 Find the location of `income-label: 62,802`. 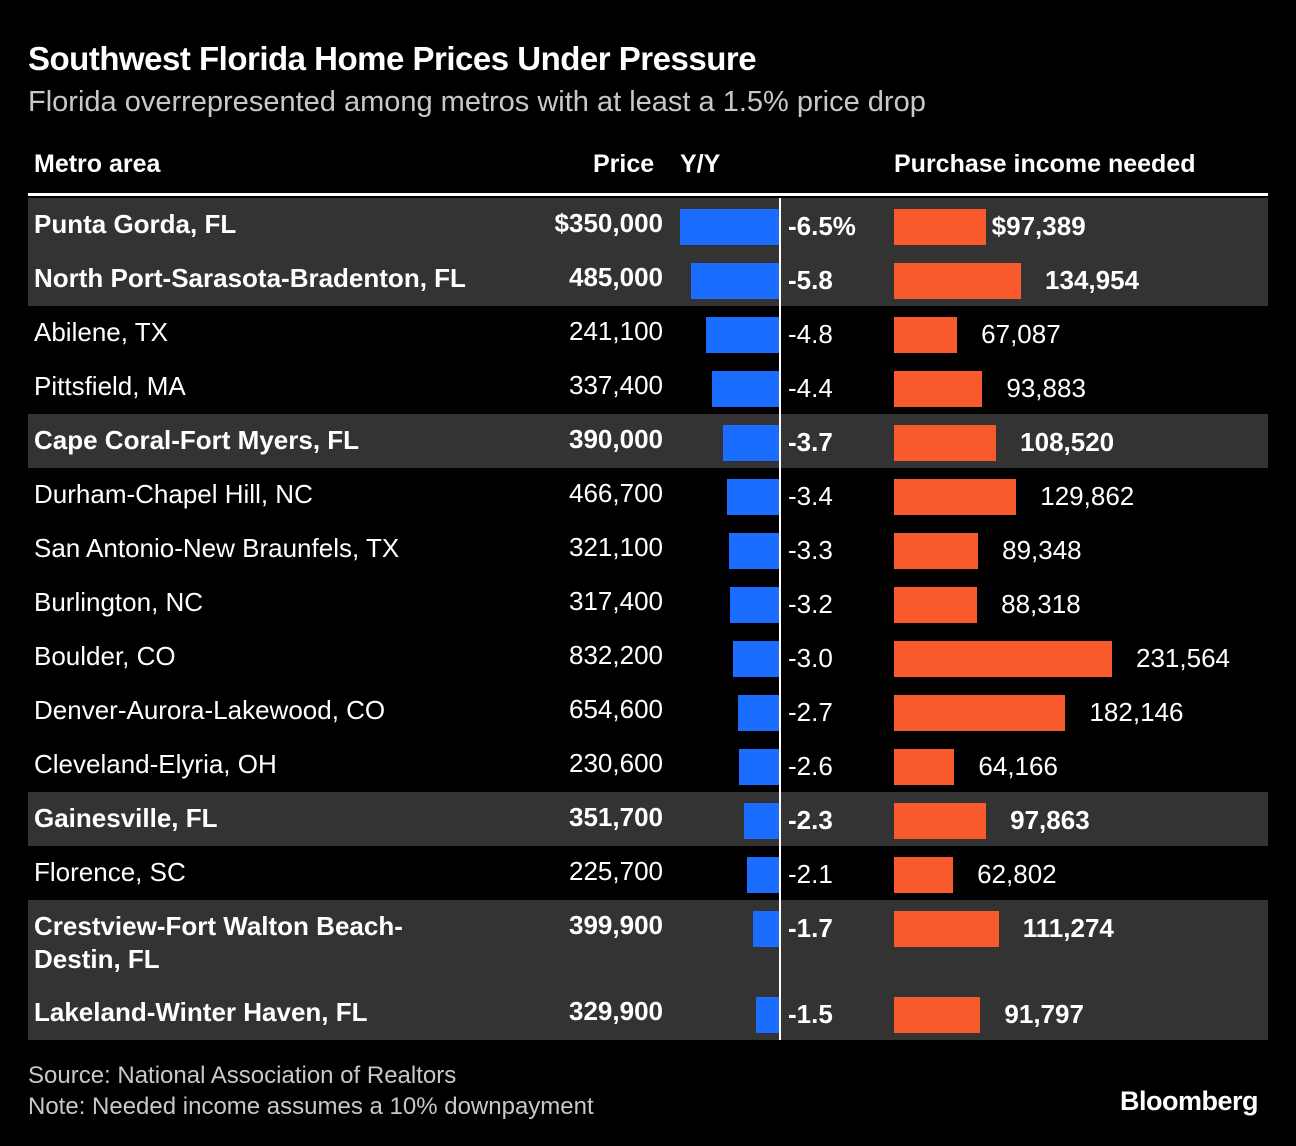

income-label: 62,802 is located at coordinates (1017, 874).